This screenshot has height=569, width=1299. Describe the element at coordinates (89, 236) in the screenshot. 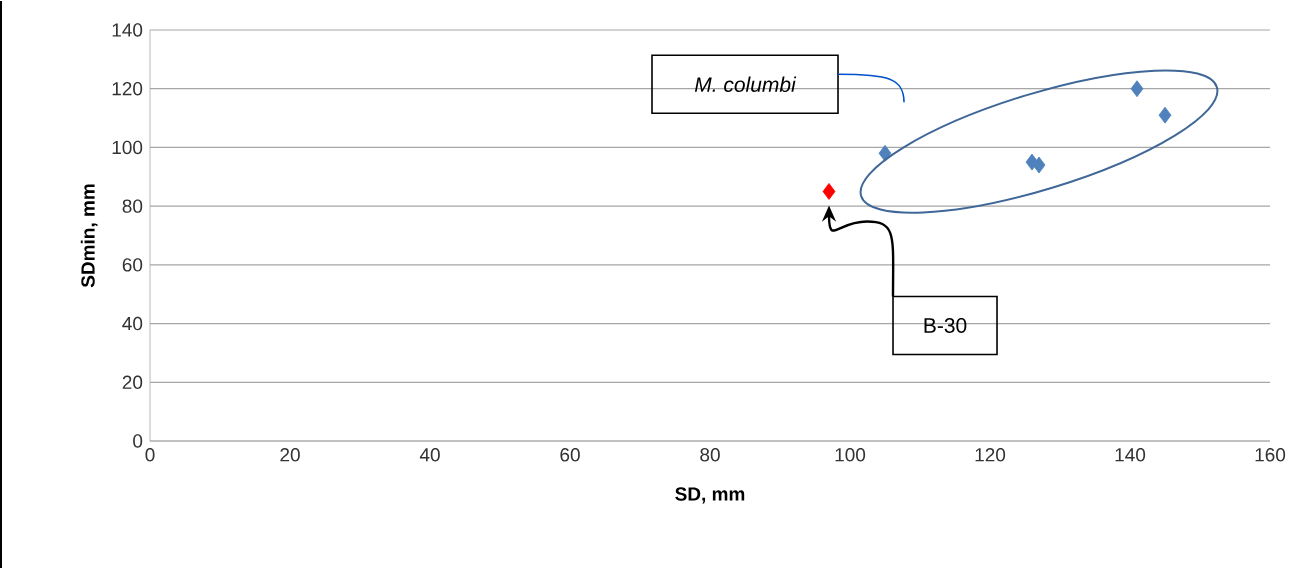

I see `y-axis-title: SDmin, mm` at that location.